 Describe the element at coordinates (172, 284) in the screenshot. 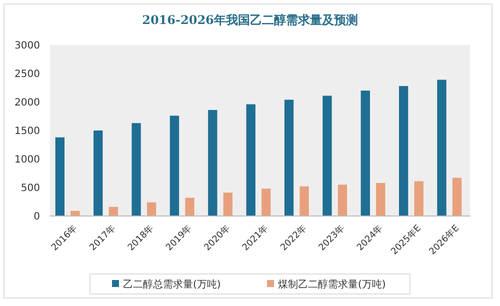

I see `legend-label: 乙二醇总需求量(万吨)` at that location.